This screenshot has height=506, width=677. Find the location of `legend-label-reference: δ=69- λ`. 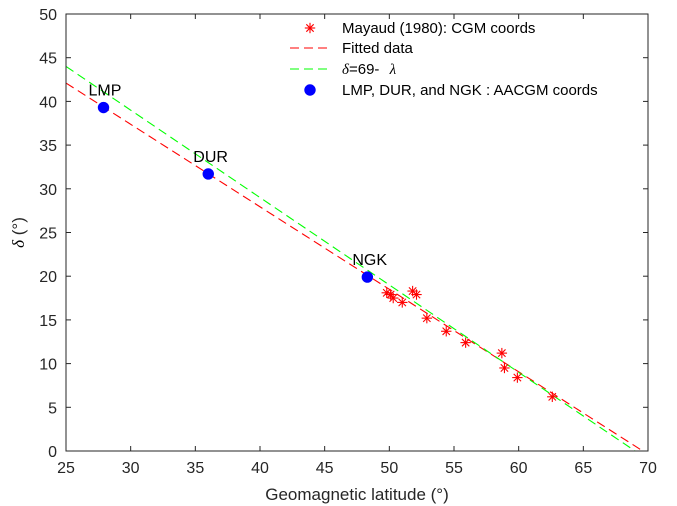

legend-label-reference: δ=69- λ is located at coordinates (369, 69).